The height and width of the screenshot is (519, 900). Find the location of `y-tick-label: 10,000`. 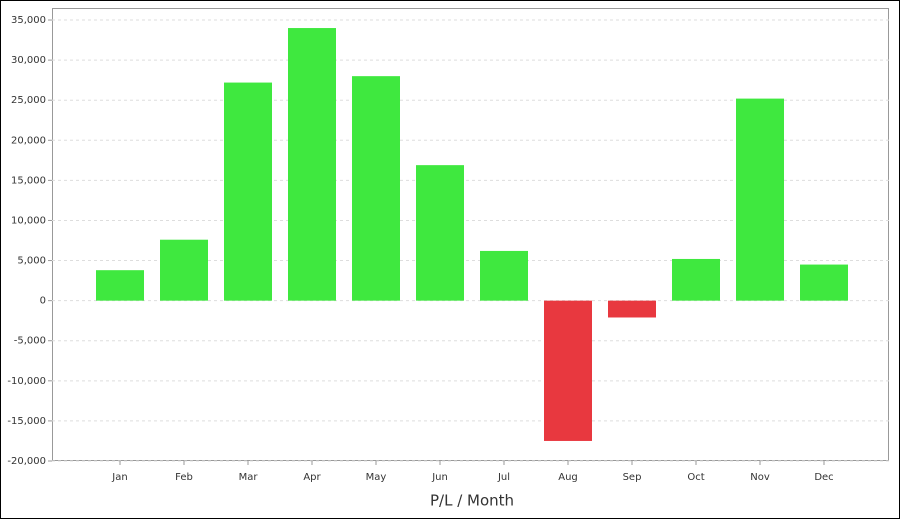

y-tick-label: 10,000 is located at coordinates (28, 220).